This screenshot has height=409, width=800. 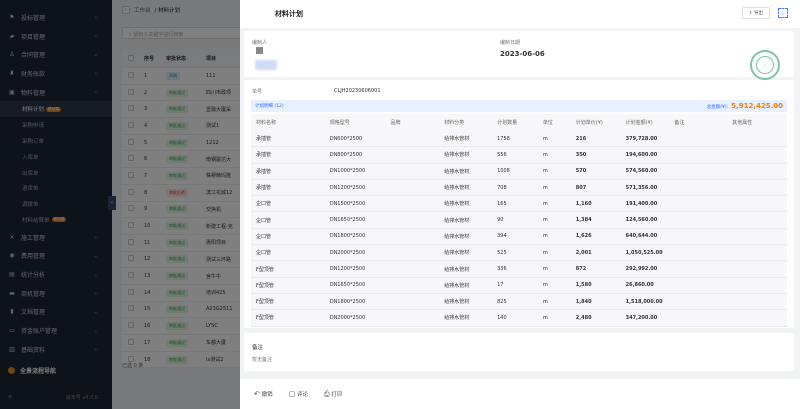 I want to click on cell-quantity: 1758, so click(x=503, y=138).